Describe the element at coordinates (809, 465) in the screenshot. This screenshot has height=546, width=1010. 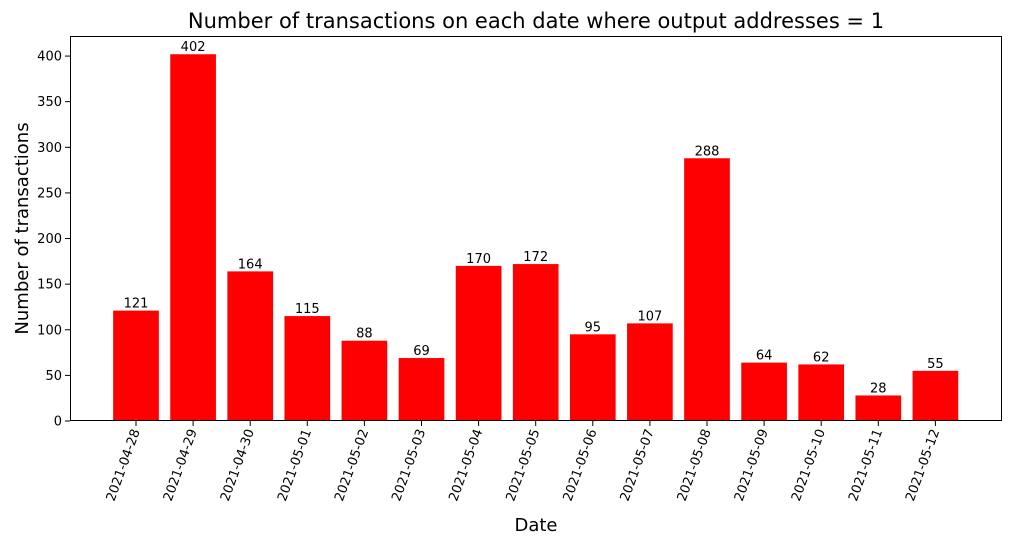
I see `x-tick-label-2021-05-10: 2021-05-10` at that location.